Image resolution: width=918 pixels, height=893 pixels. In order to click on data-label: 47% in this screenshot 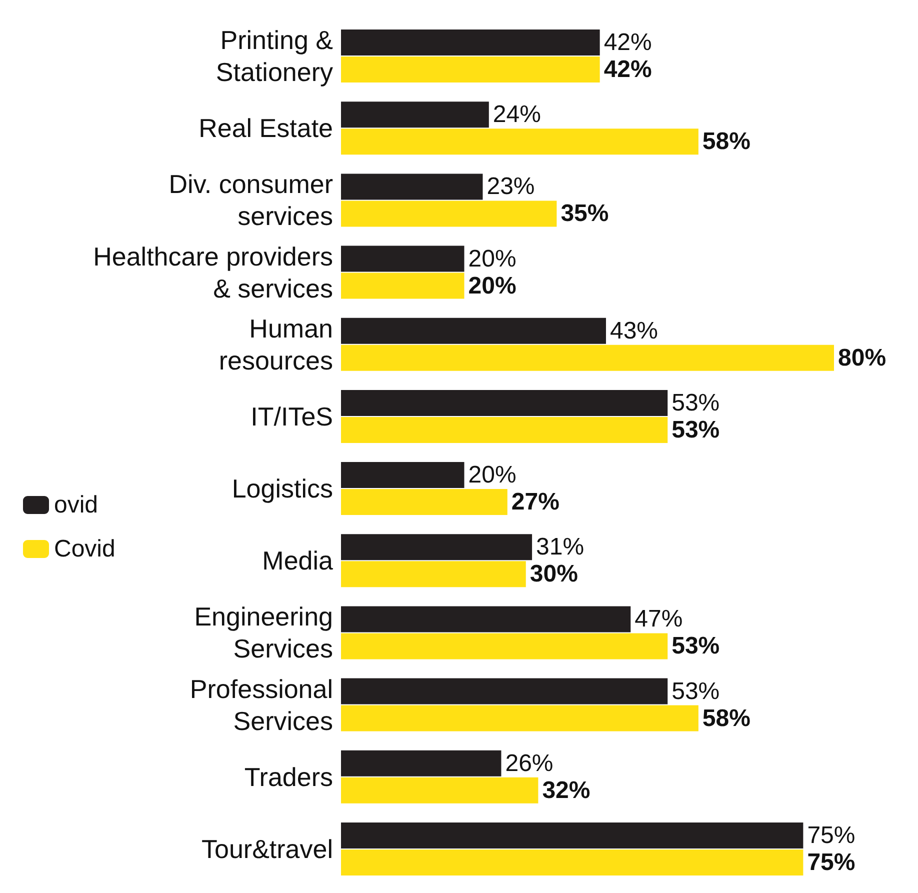, I will do `click(658, 619)`.